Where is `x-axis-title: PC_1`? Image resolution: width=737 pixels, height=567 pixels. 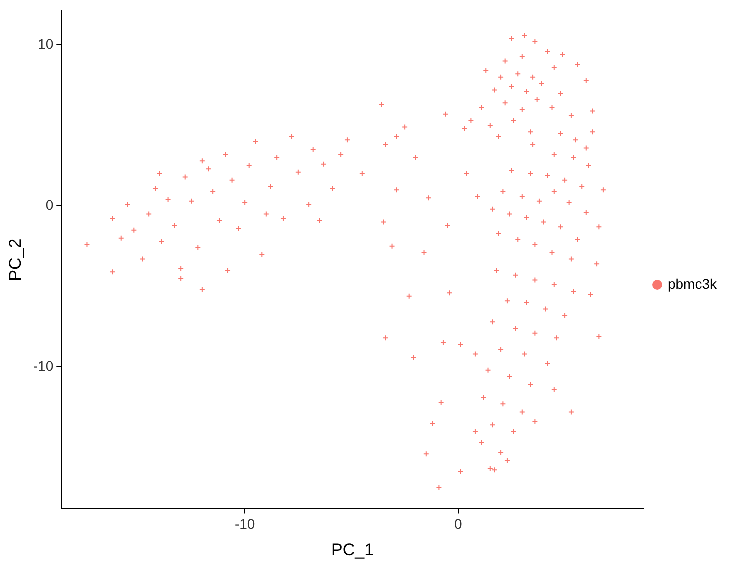 x-axis-title: PC_1 is located at coordinates (353, 550).